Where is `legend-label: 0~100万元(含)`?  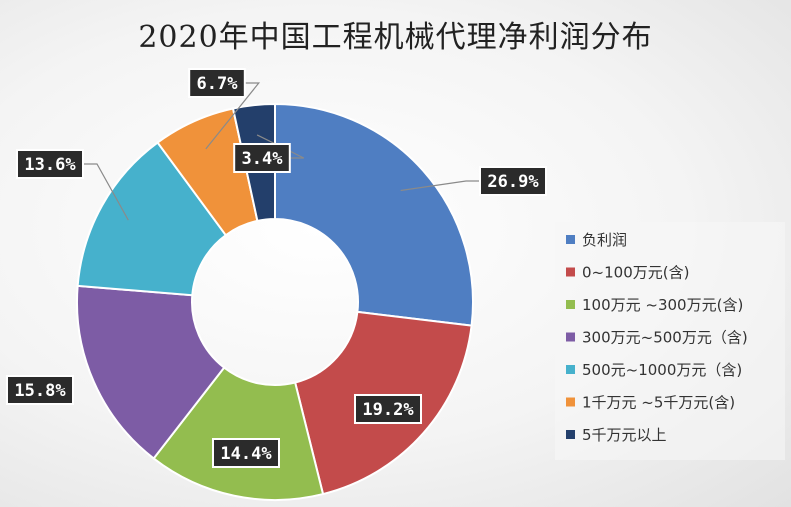
legend-label: 0~100万元(含) is located at coordinates (635, 273).